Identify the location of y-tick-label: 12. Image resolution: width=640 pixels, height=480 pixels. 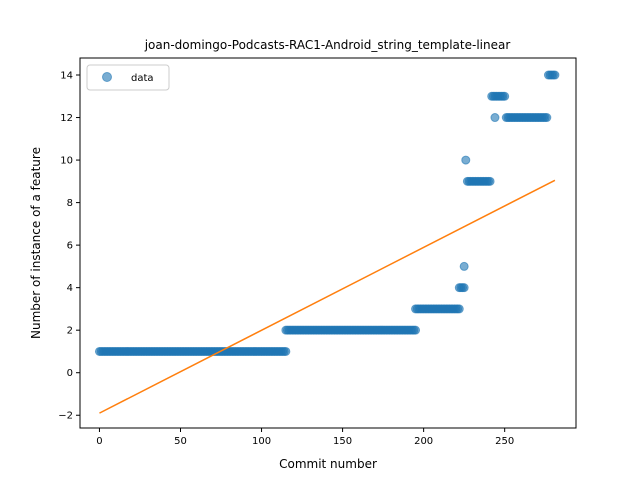
(66, 118).